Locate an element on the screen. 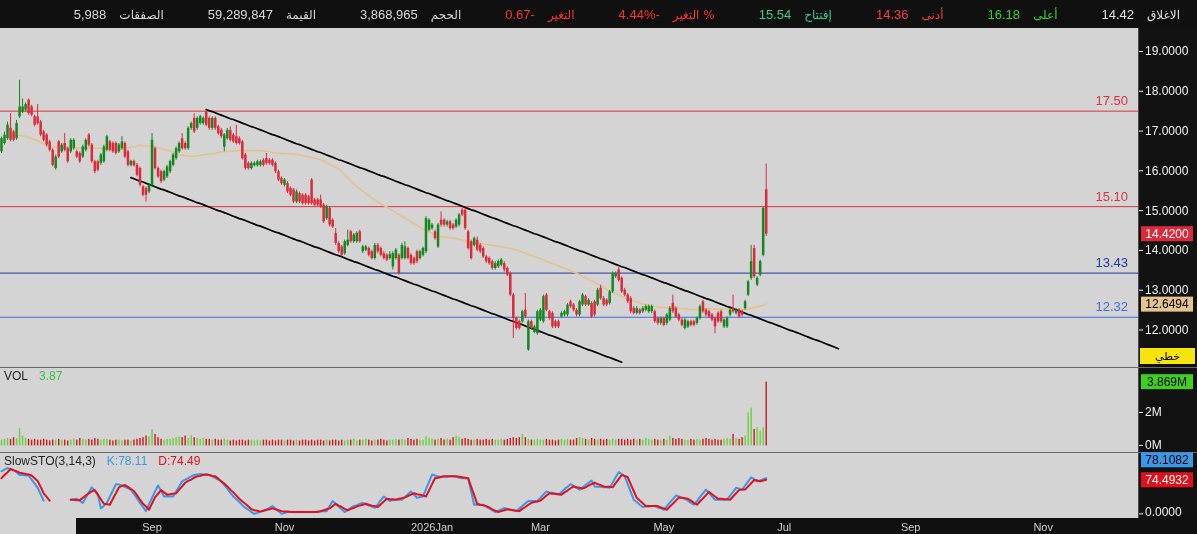  y-tick-label: 16.0000 is located at coordinates (1167, 170).